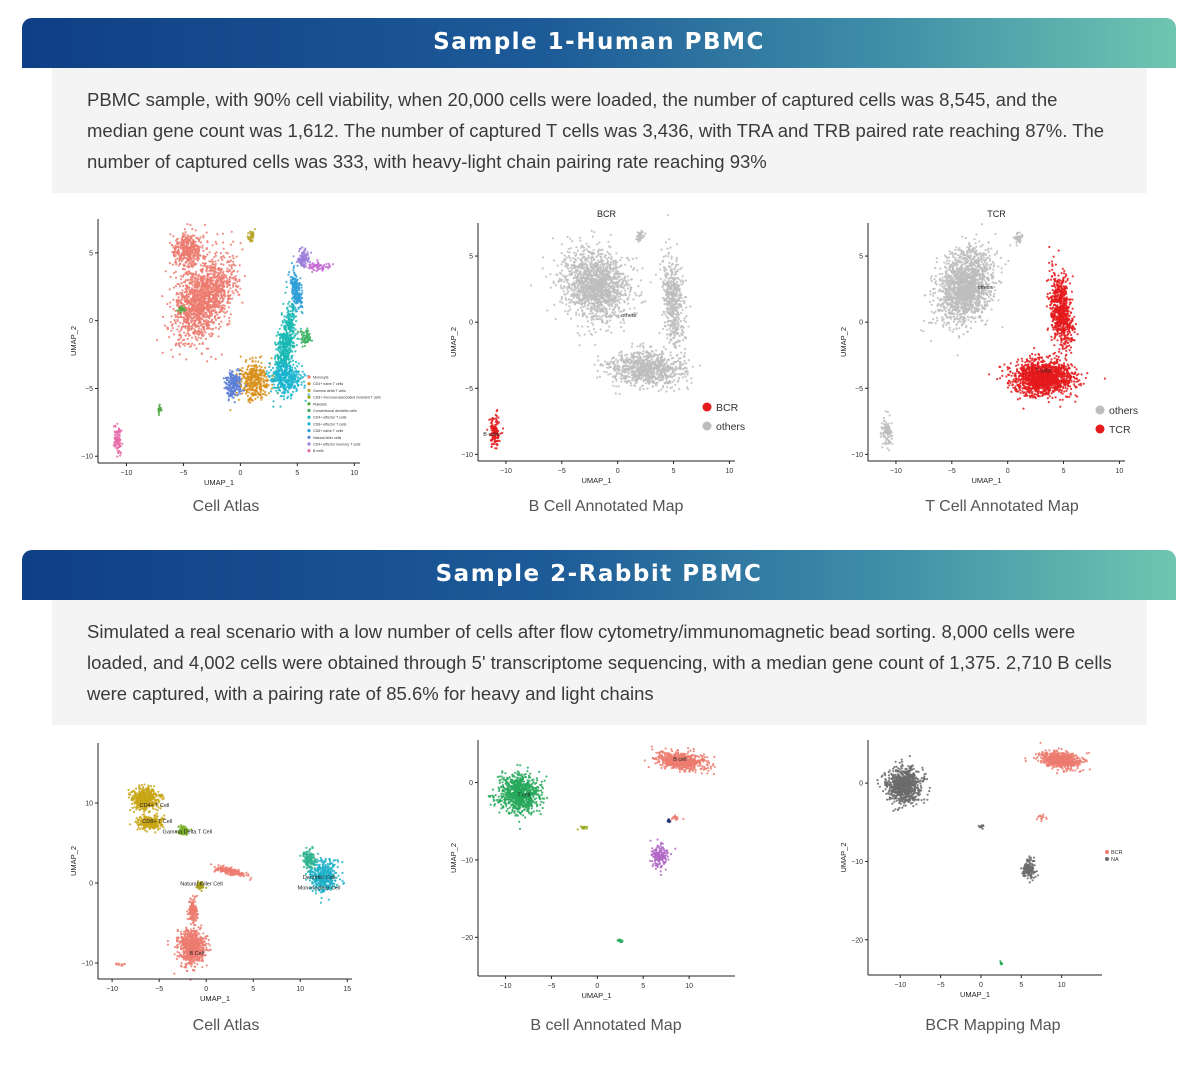 Image resolution: width=1200 pixels, height=1076 pixels. I want to click on cluster-green-mid, so click(305, 337).